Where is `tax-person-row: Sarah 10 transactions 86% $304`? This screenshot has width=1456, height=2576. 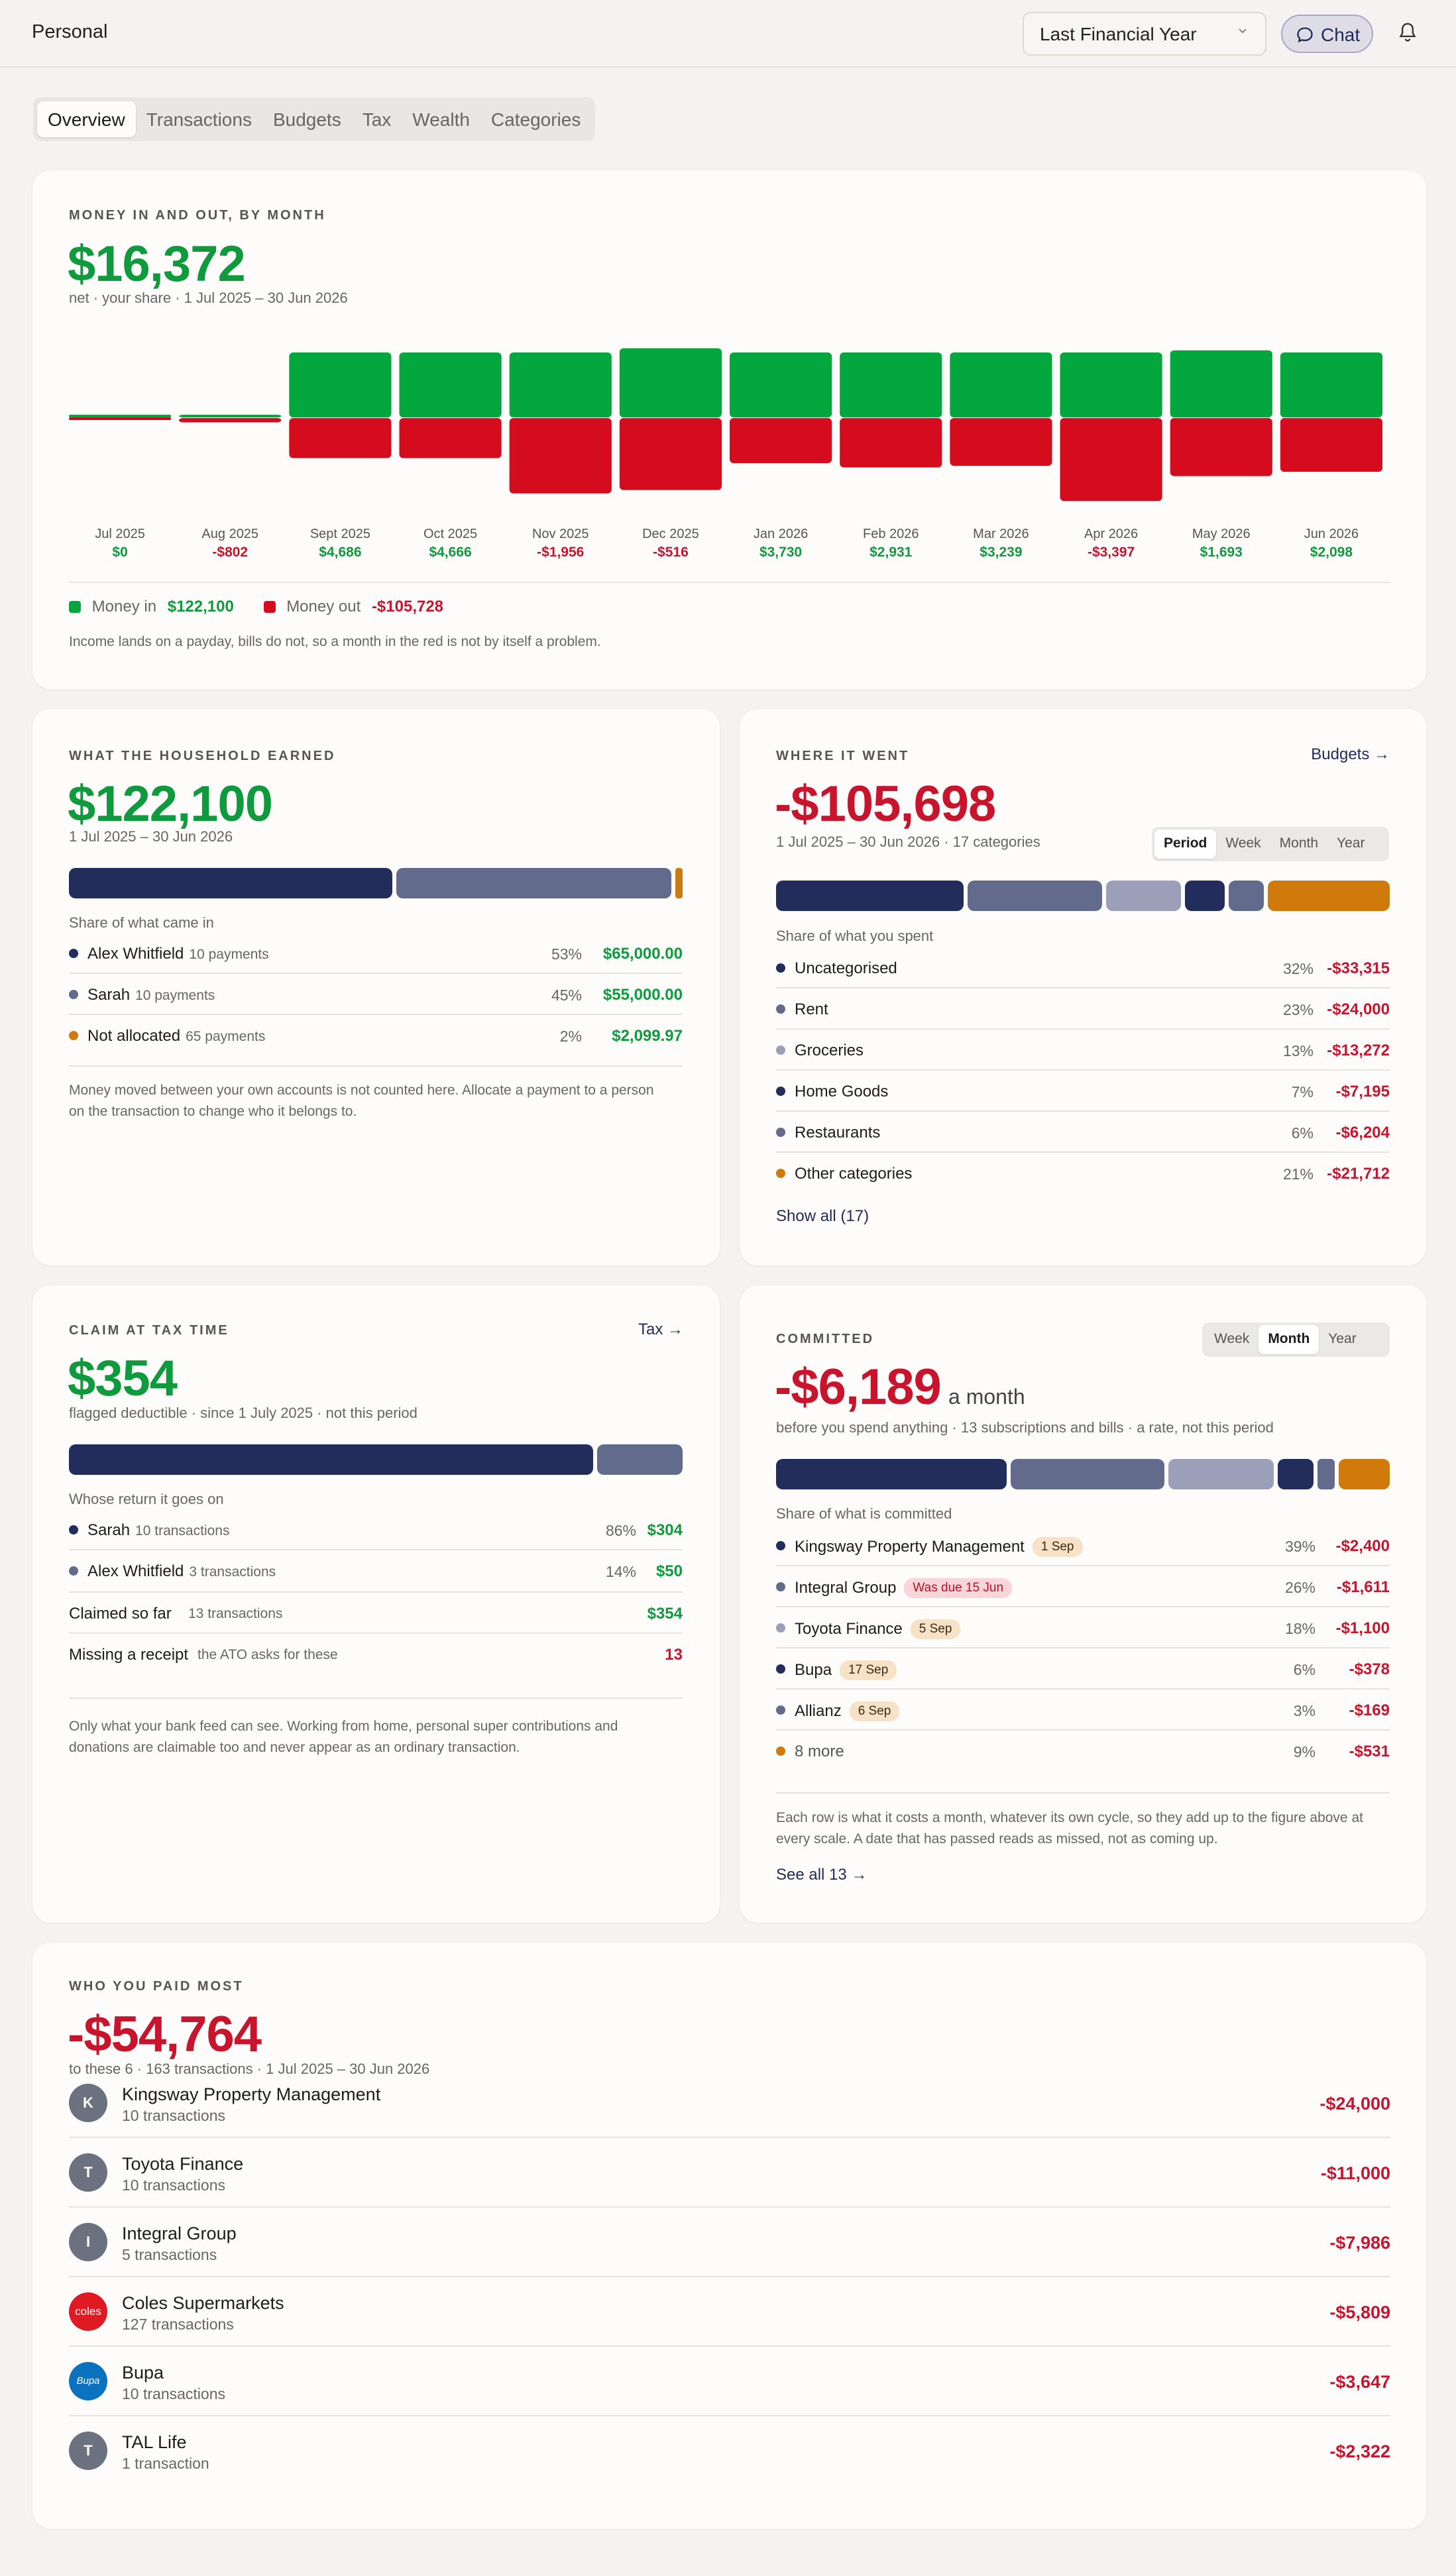
tax-person-row: Sarah 10 transactions 86% $304 is located at coordinates (376, 1529).